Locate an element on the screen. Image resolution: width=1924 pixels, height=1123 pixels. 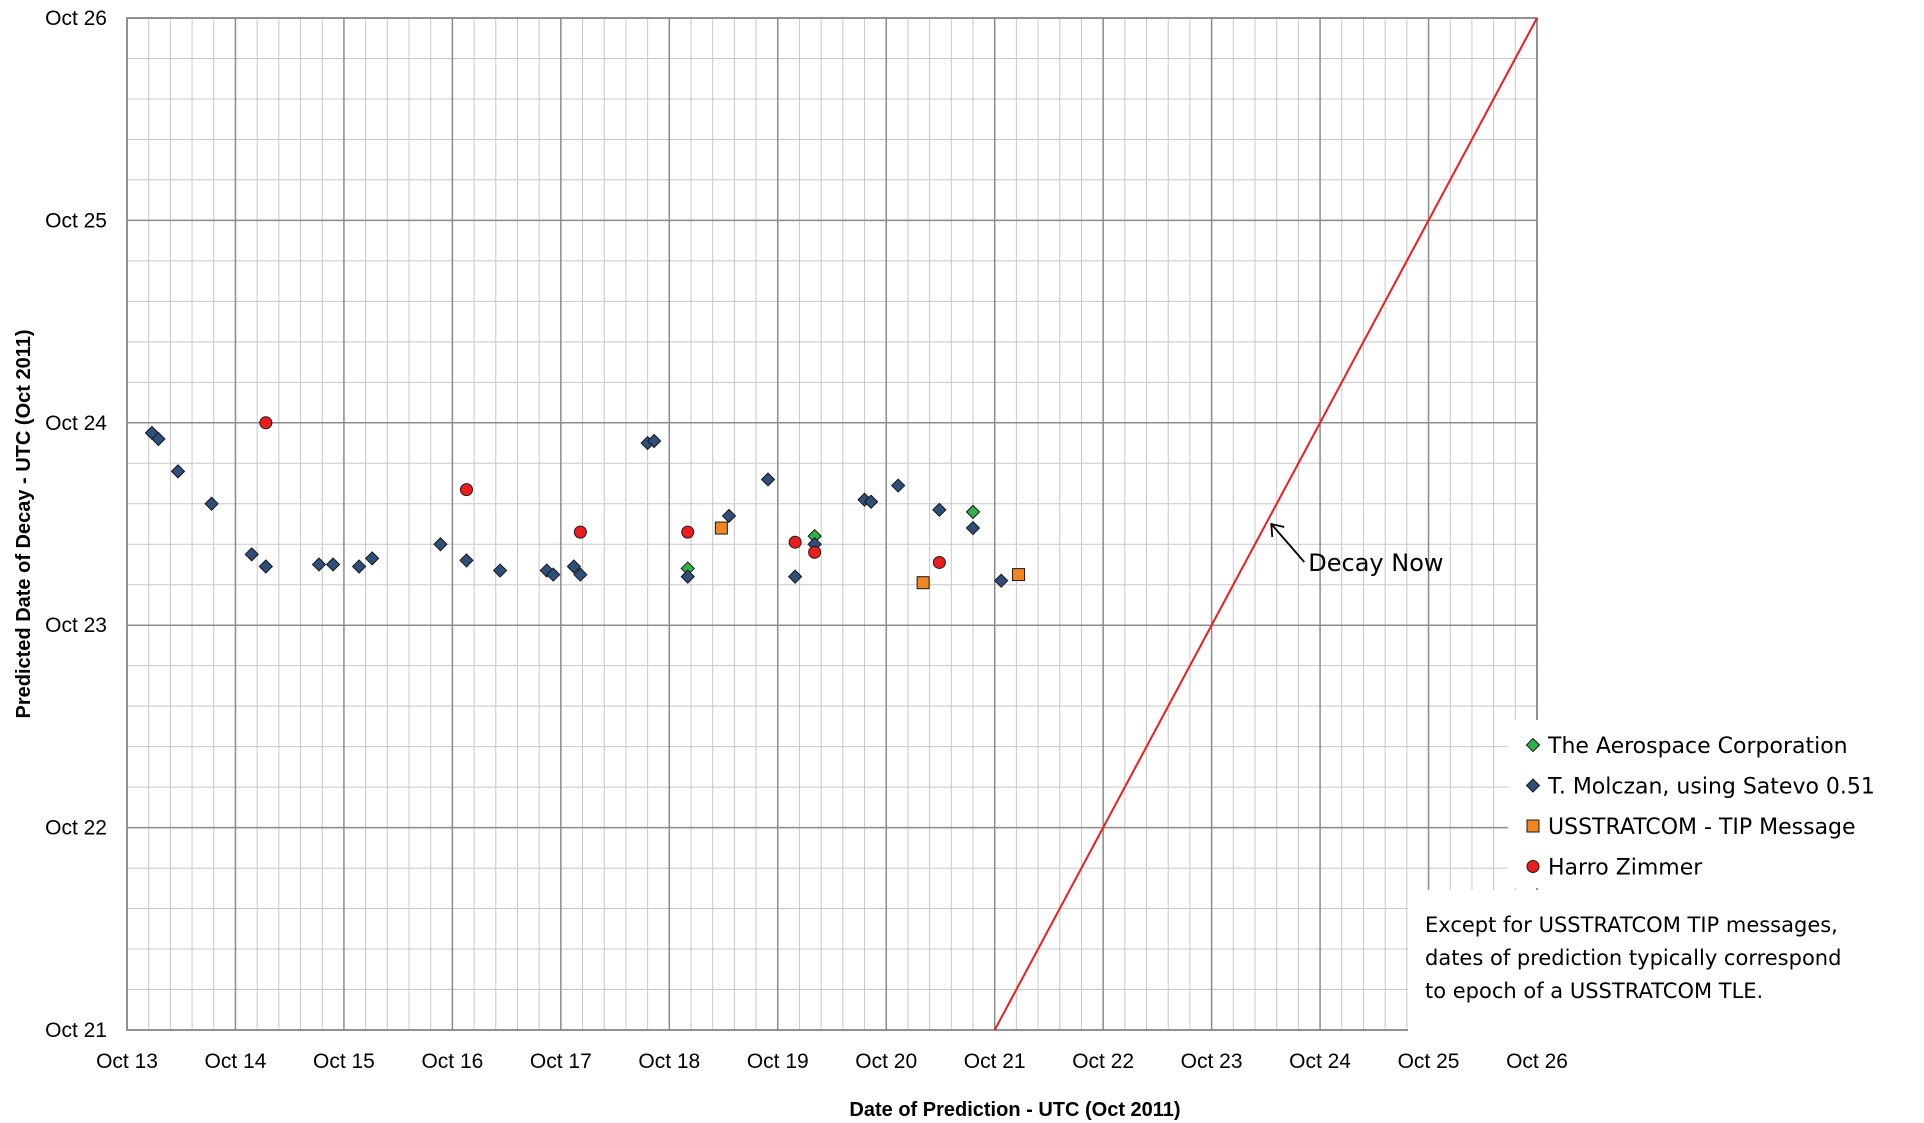
y-tick-label: Oct 22 is located at coordinates (76, 828).